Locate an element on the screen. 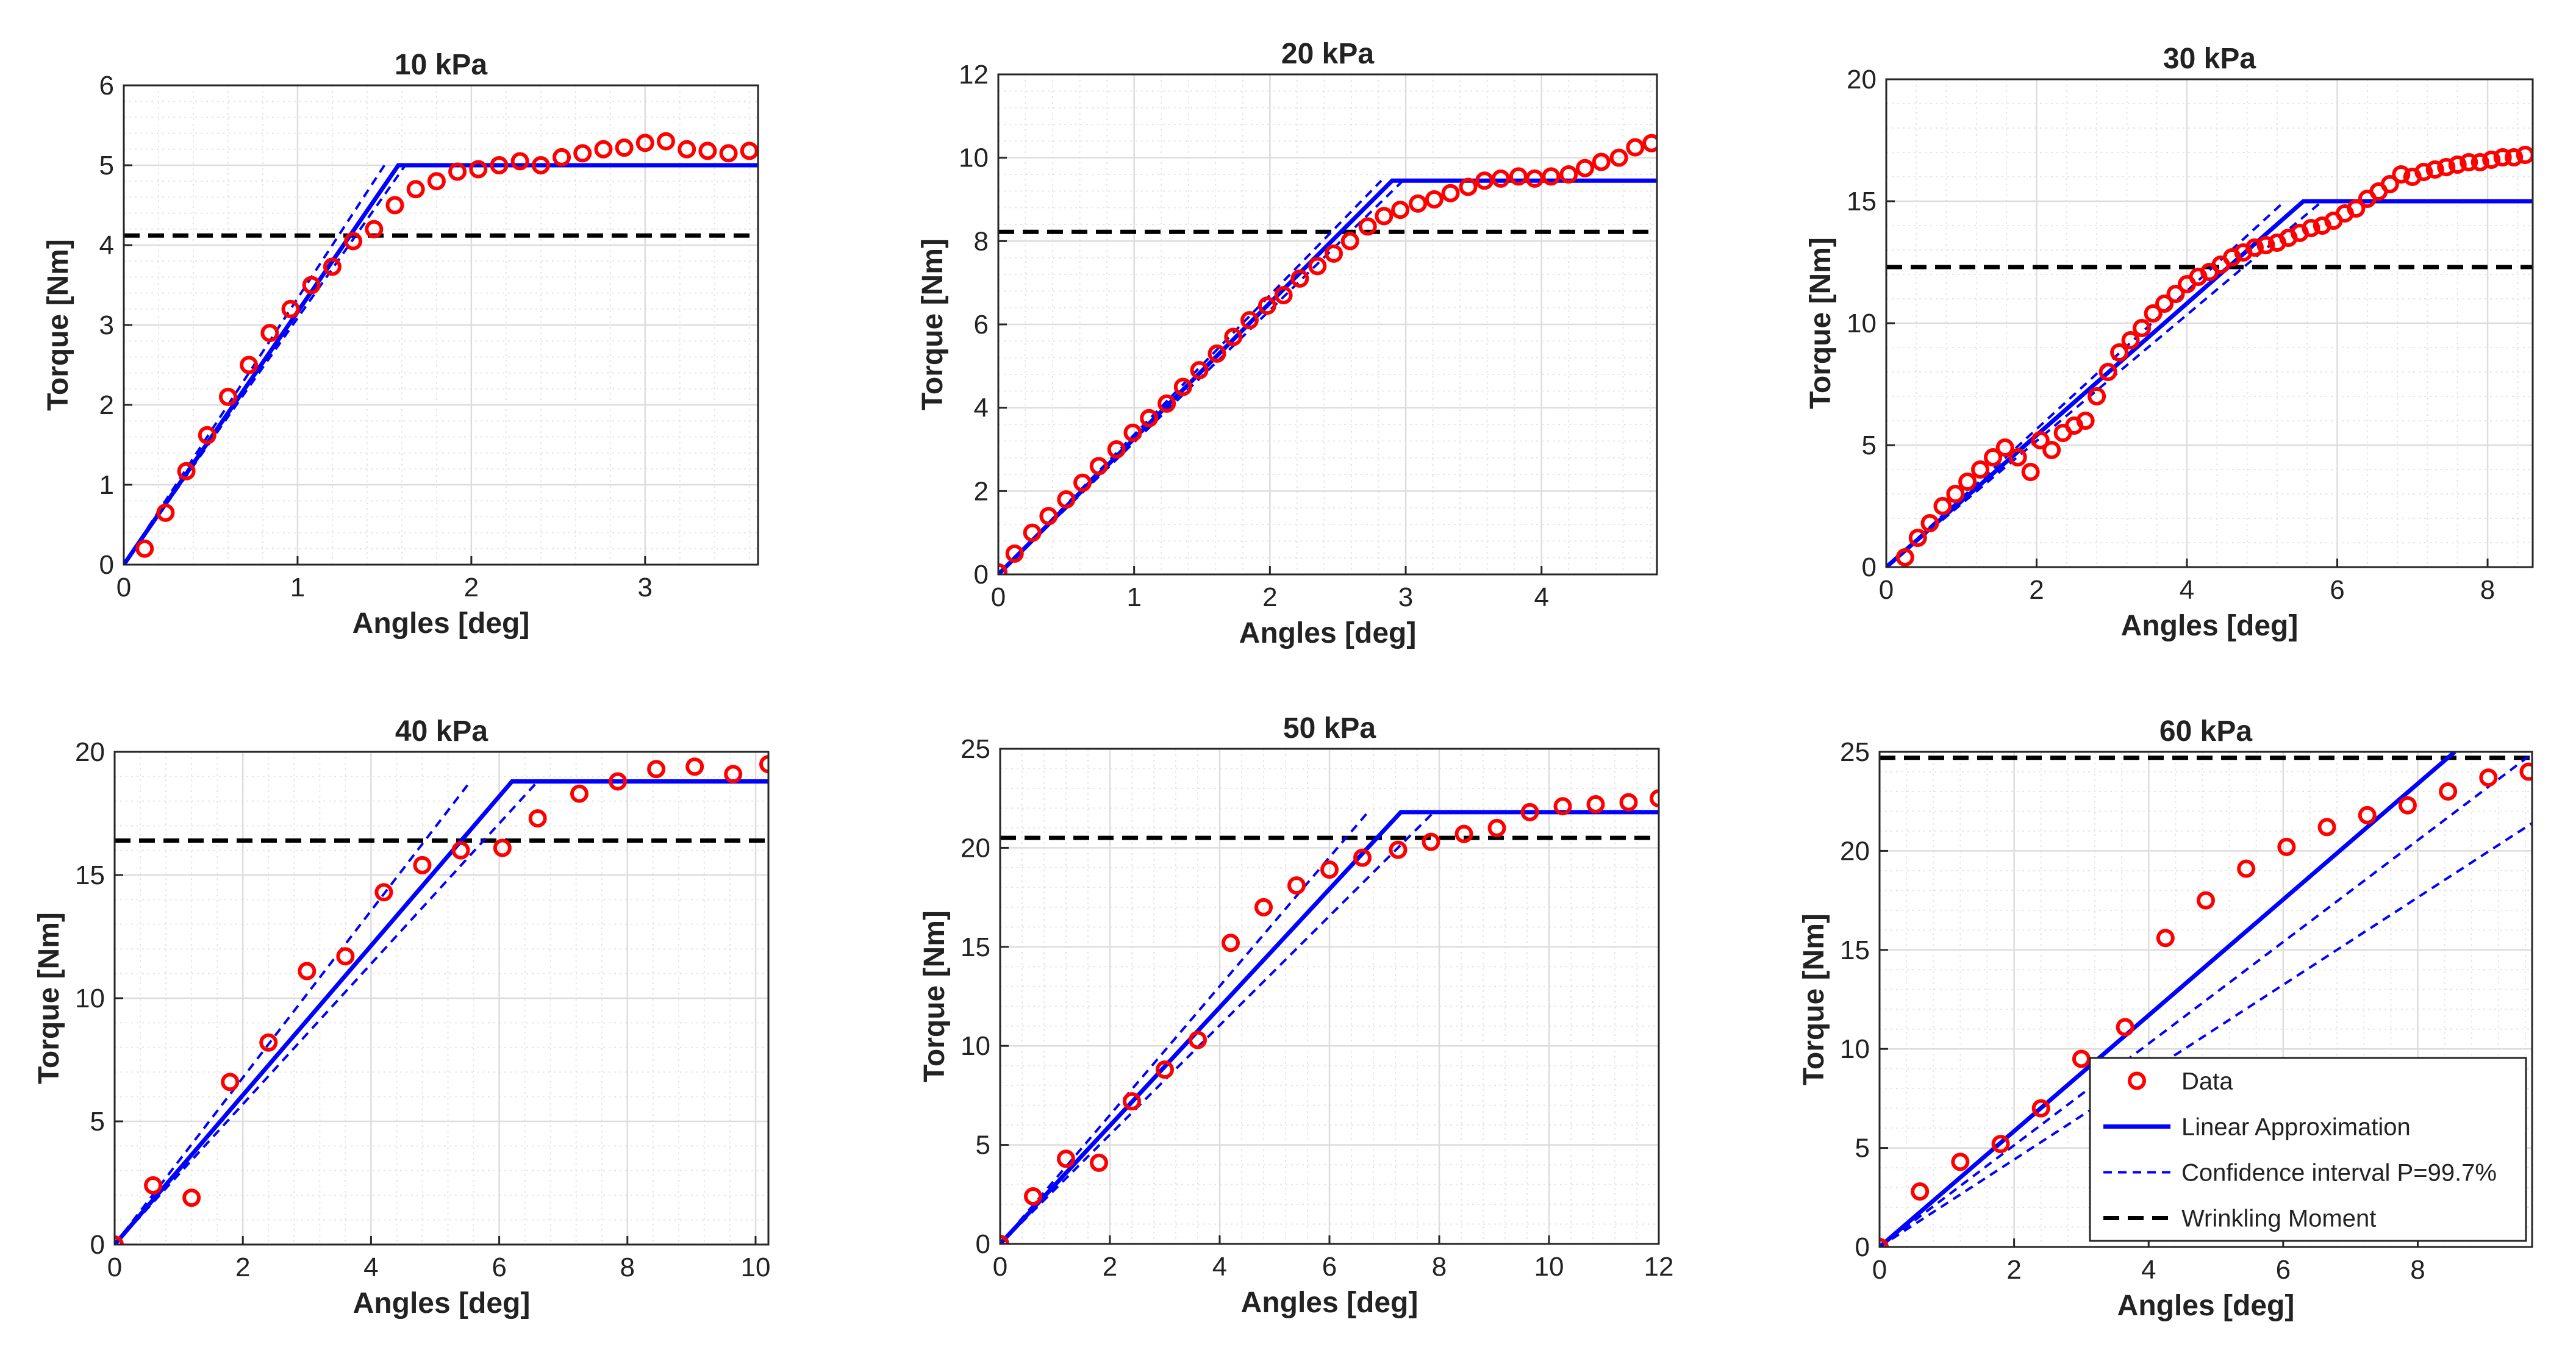 This screenshot has height=1361, width=2576. legend-item-confidence-interval: Confidence interval P=99.7% is located at coordinates (2339, 1174).